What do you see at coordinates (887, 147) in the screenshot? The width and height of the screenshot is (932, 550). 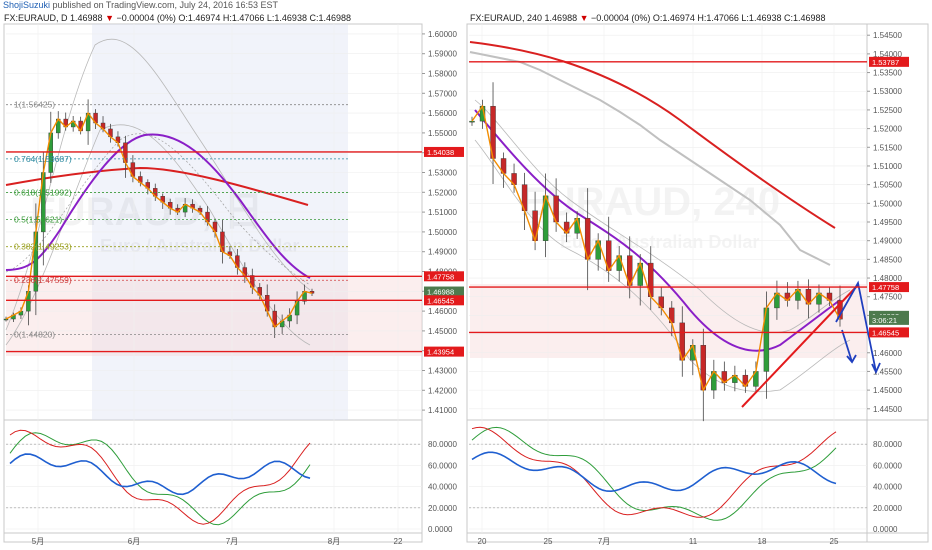 I see `price-tick-label: 1.51500` at bounding box center [887, 147].